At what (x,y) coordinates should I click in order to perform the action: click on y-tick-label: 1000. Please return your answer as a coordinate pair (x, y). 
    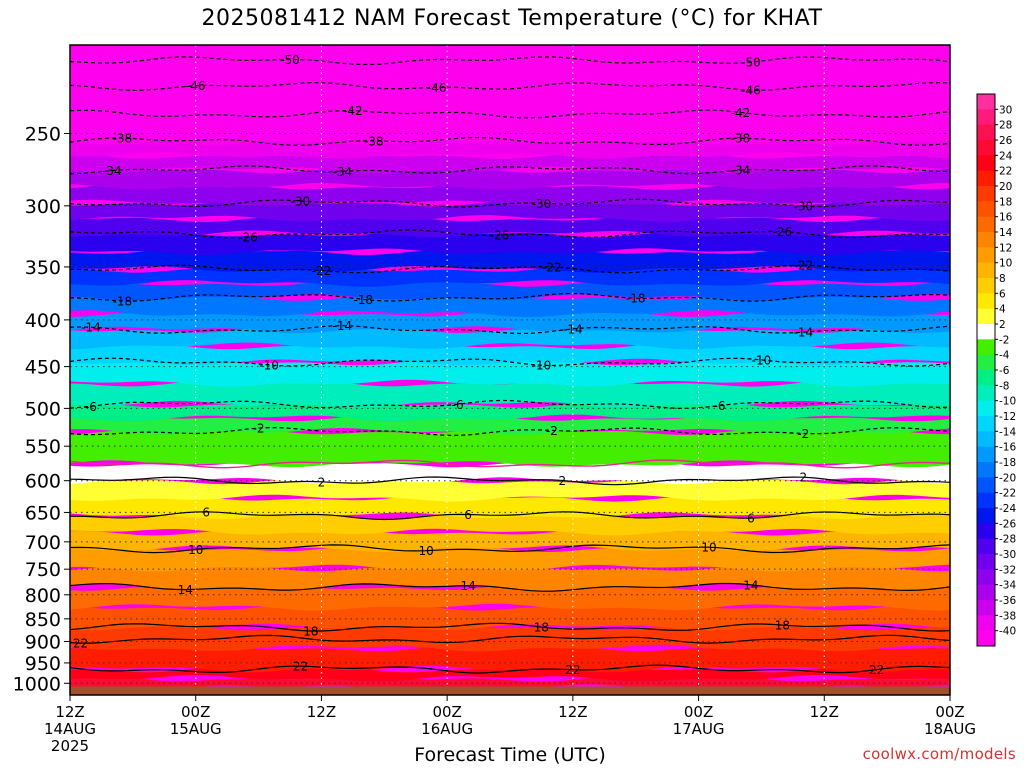
    Looking at the image, I should click on (37, 684).